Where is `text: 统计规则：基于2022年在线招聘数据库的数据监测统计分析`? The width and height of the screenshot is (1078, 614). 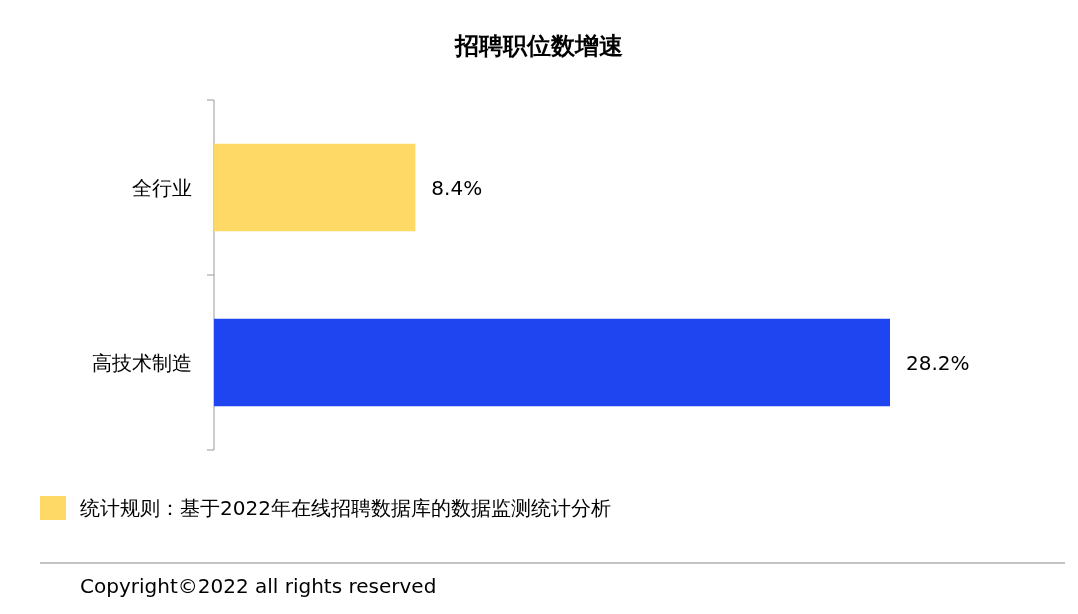
text: 统计规则：基于2022年在线招聘数据库的数据监测统计分析 is located at coordinates (345, 508).